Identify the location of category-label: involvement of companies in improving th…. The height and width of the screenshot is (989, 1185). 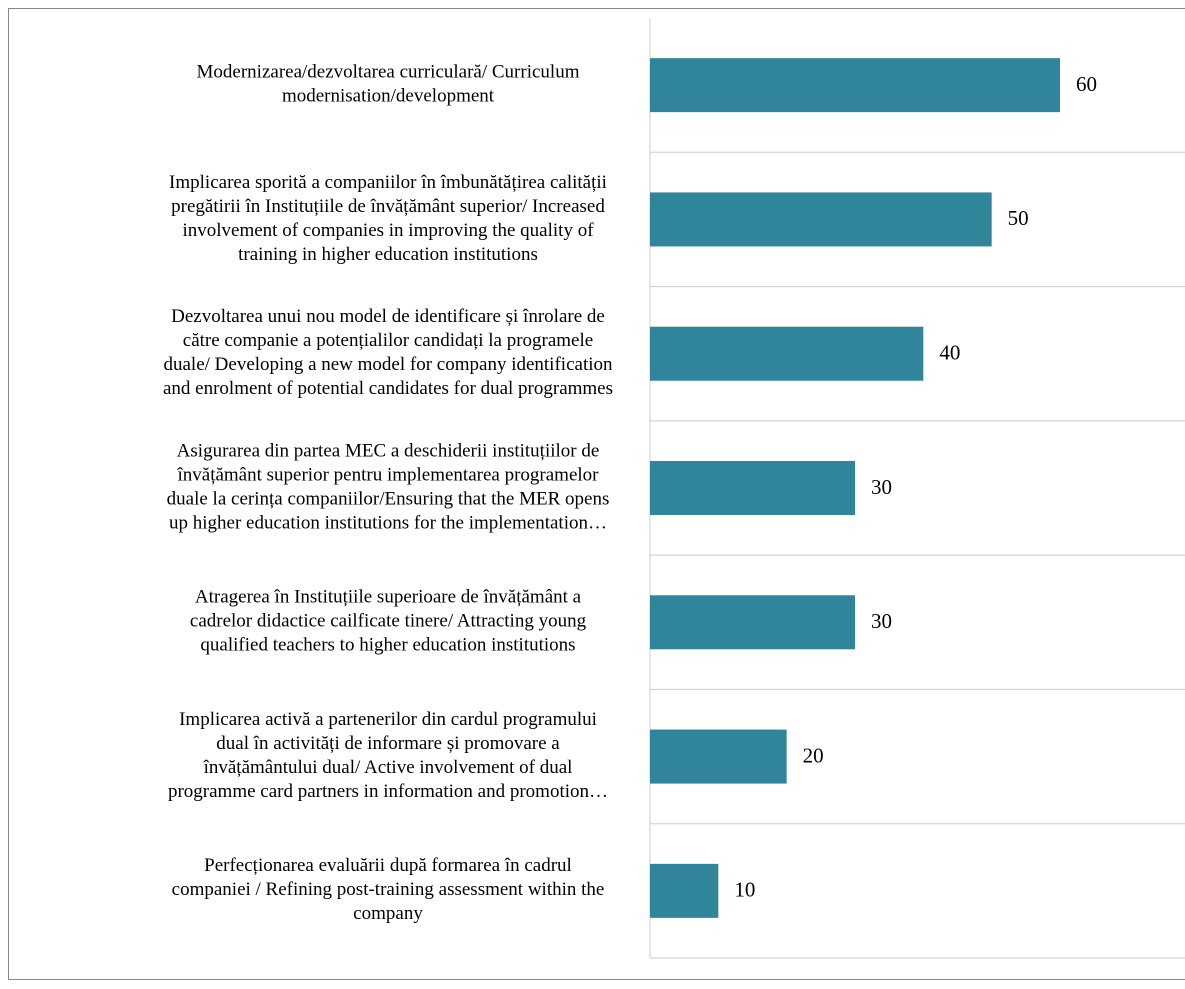
(388, 230).